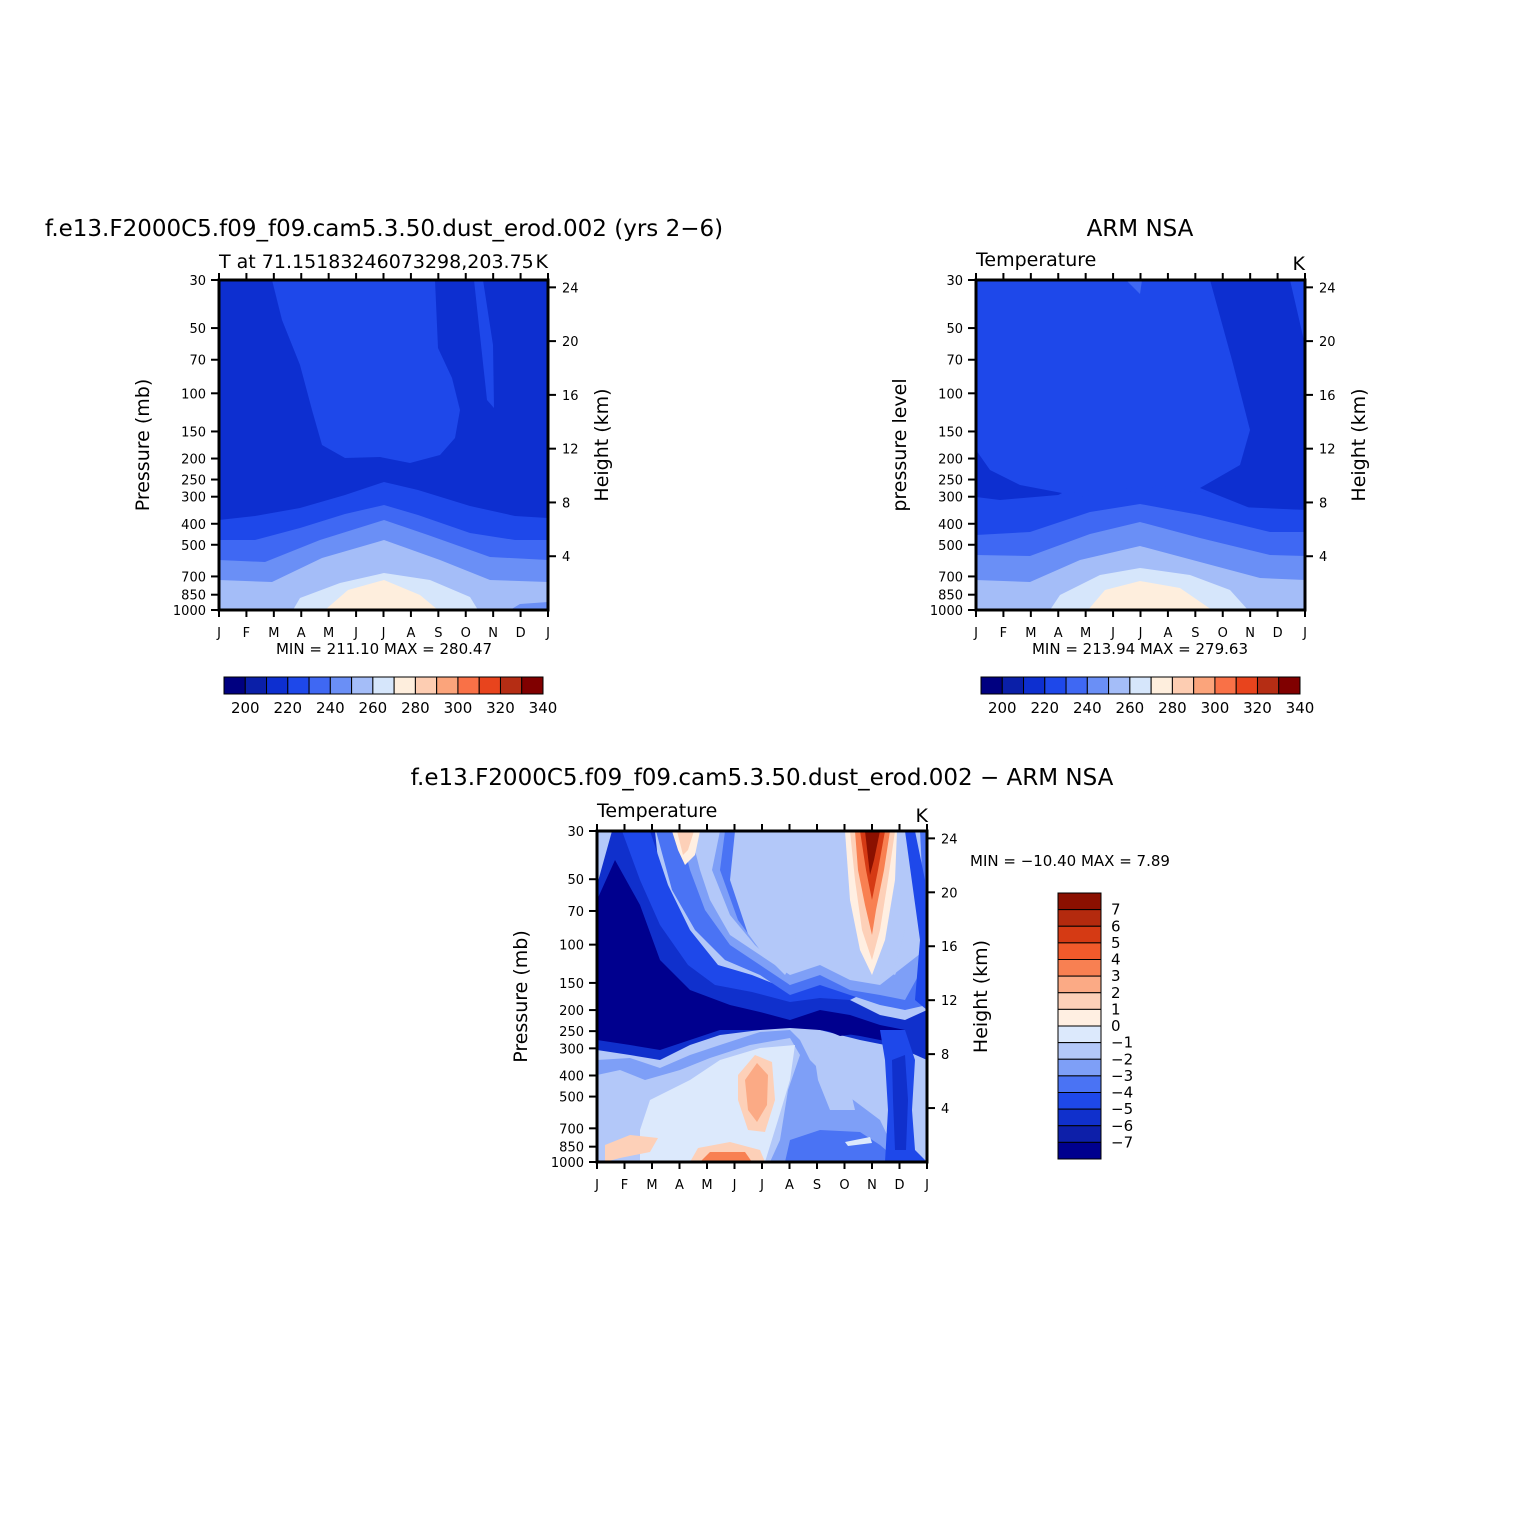  What do you see at coordinates (529, 606) in the screenshot?
I see `model-fill-corner` at bounding box center [529, 606].